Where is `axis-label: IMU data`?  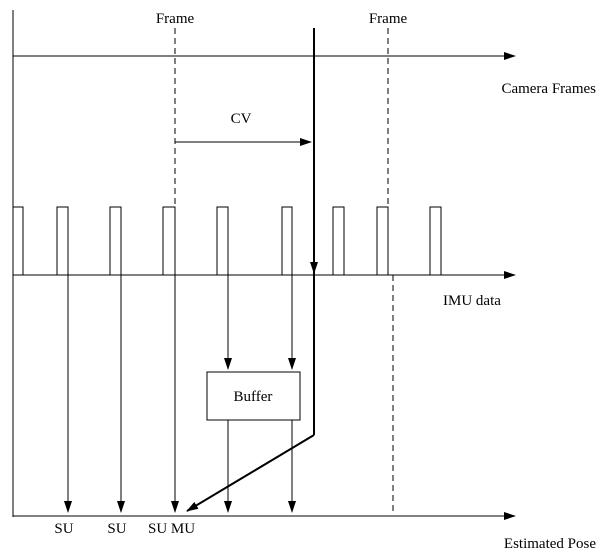 axis-label: IMU data is located at coordinates (472, 301).